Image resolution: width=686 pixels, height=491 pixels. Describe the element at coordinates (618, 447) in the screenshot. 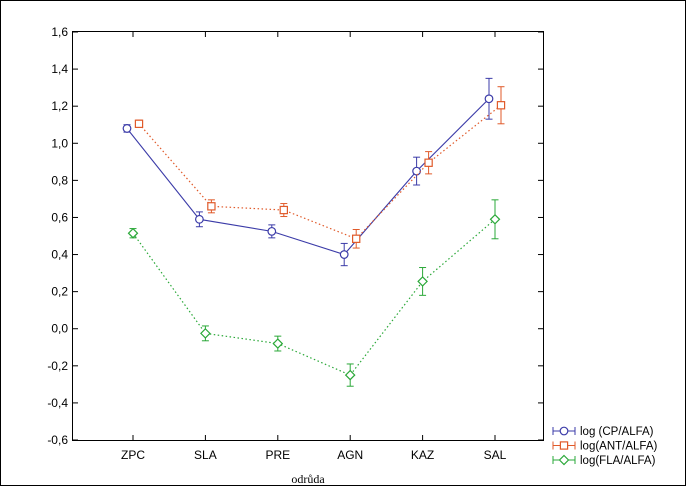

I see `legend-label: log(ANT/ALFA)` at that location.